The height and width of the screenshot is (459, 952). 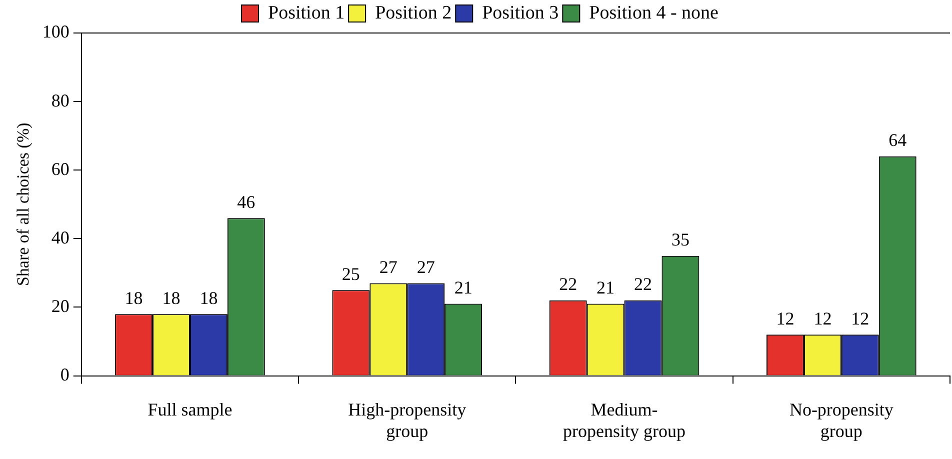 What do you see at coordinates (624, 420) in the screenshot?
I see `x-tick-label: Medium-propensity group` at bounding box center [624, 420].